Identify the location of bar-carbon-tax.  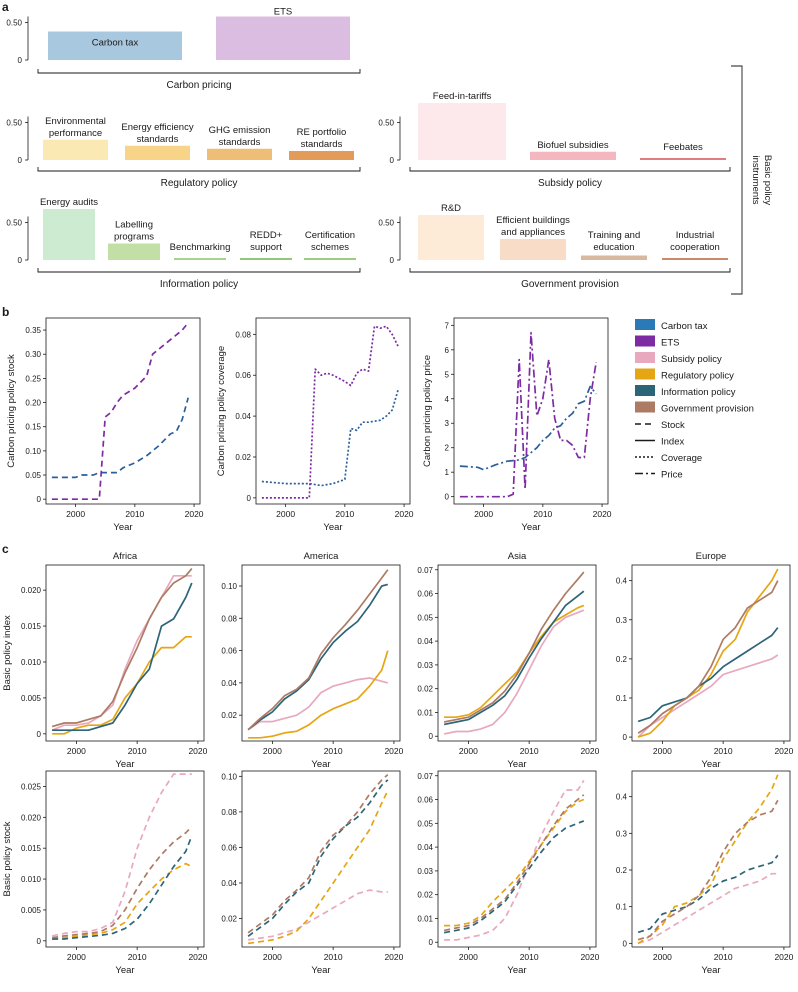
(115, 45).